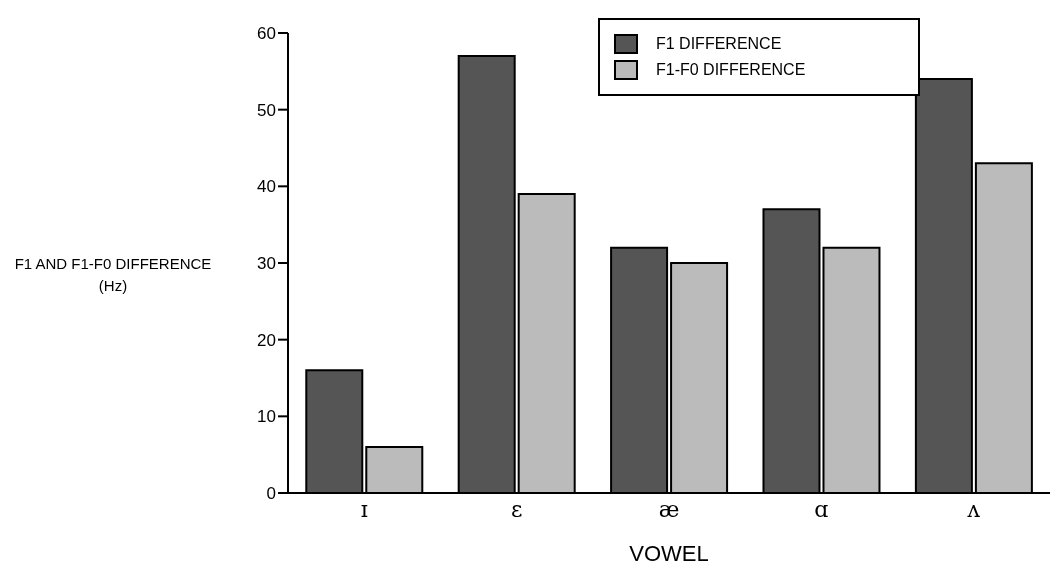 The image size is (1058, 587). What do you see at coordinates (821, 509) in the screenshot?
I see `x-tick-label: ɑ` at bounding box center [821, 509].